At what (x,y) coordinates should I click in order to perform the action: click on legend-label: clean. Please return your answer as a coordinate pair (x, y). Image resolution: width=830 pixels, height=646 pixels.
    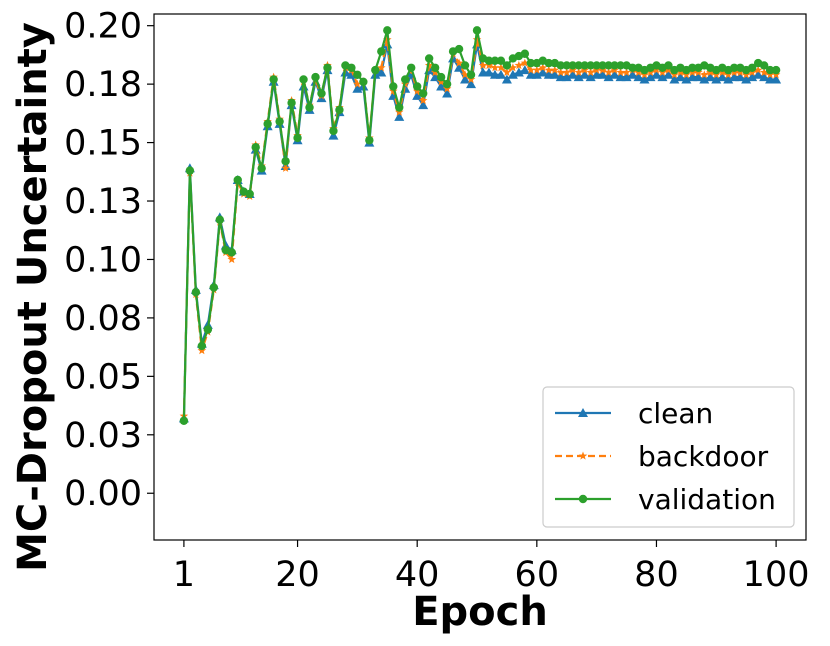
    Looking at the image, I should click on (675, 413).